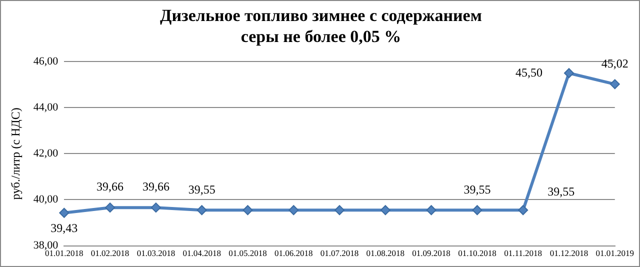  Describe the element at coordinates (247, 253) in the screenshot. I see `x-tick-label: 01.05.2018` at that location.